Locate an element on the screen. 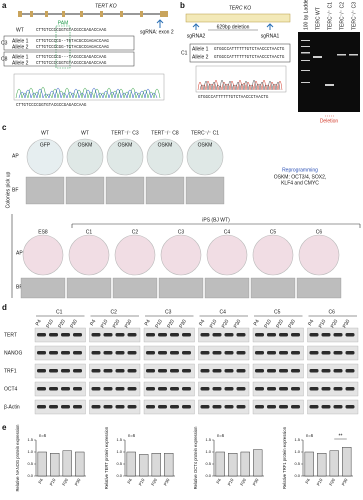  gel-lane-label: TERC⁻/⁻ C2 is located at coordinates (342, 16).